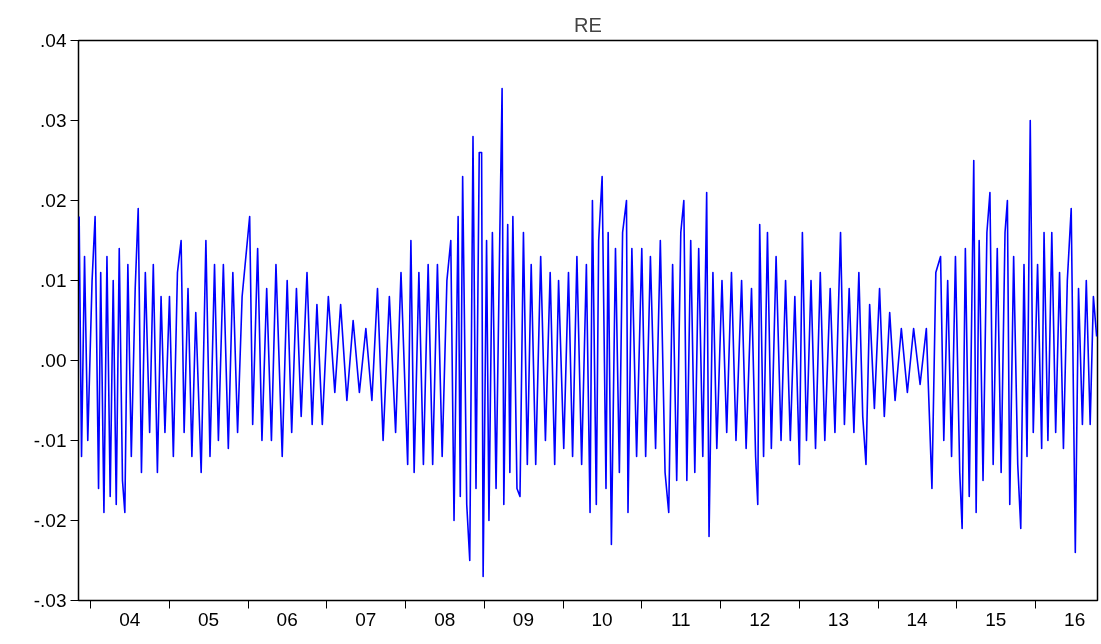  I want to click on x-tick-label: 13, so click(838, 619).